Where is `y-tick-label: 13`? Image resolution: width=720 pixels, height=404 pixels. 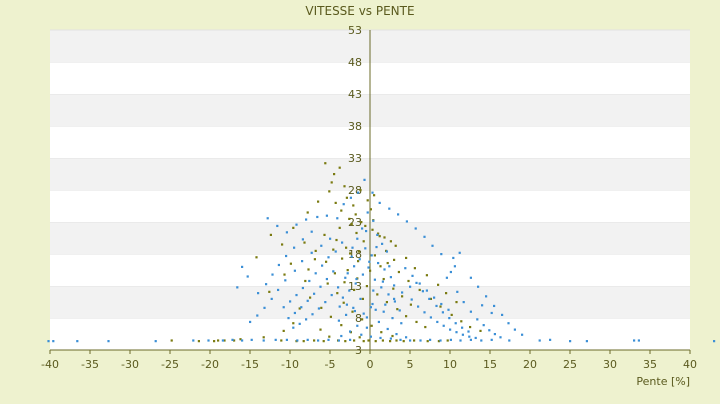
y-tick-label: 13 is located at coordinates (355, 286).